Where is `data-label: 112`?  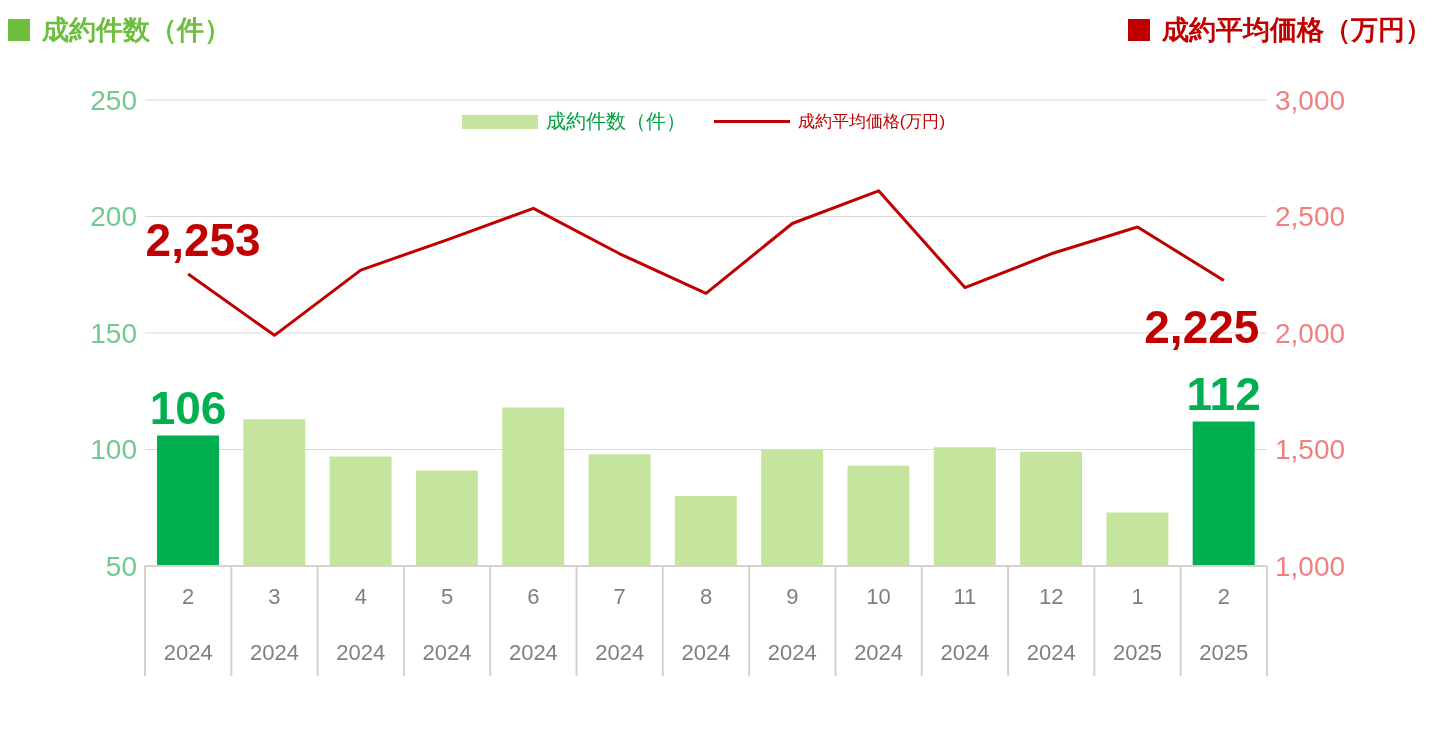
data-label: 112 is located at coordinates (1223, 393).